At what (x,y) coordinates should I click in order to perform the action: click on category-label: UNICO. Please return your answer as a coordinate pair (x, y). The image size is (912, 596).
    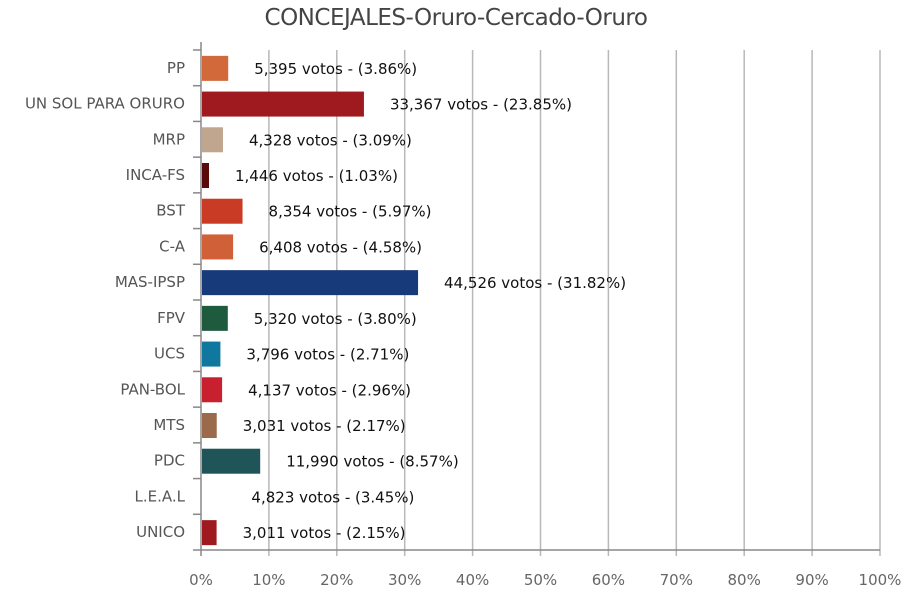
    Looking at the image, I should click on (160, 532).